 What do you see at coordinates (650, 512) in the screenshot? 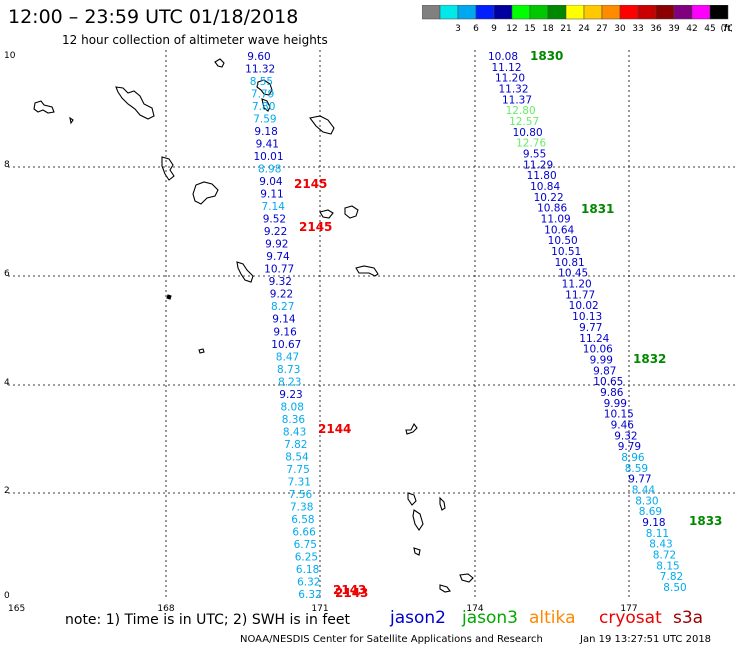
I see `swh-value-label: 8.69` at bounding box center [650, 512].